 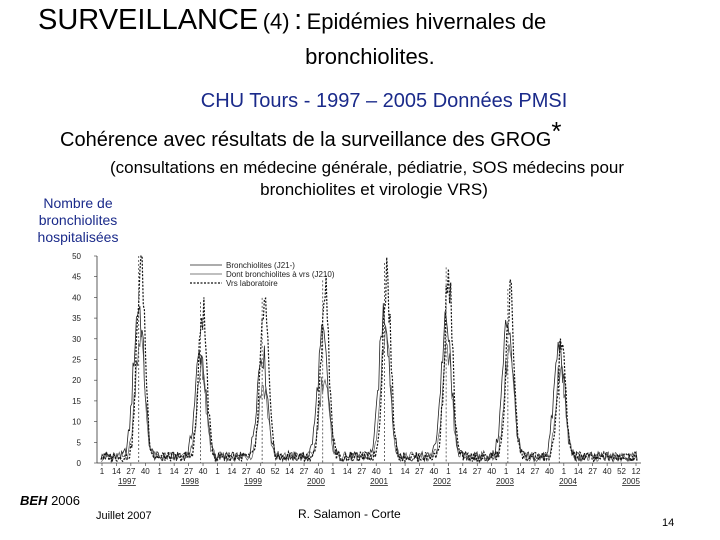 What do you see at coordinates (190, 481) in the screenshot?
I see `year-label: 1998` at bounding box center [190, 481].